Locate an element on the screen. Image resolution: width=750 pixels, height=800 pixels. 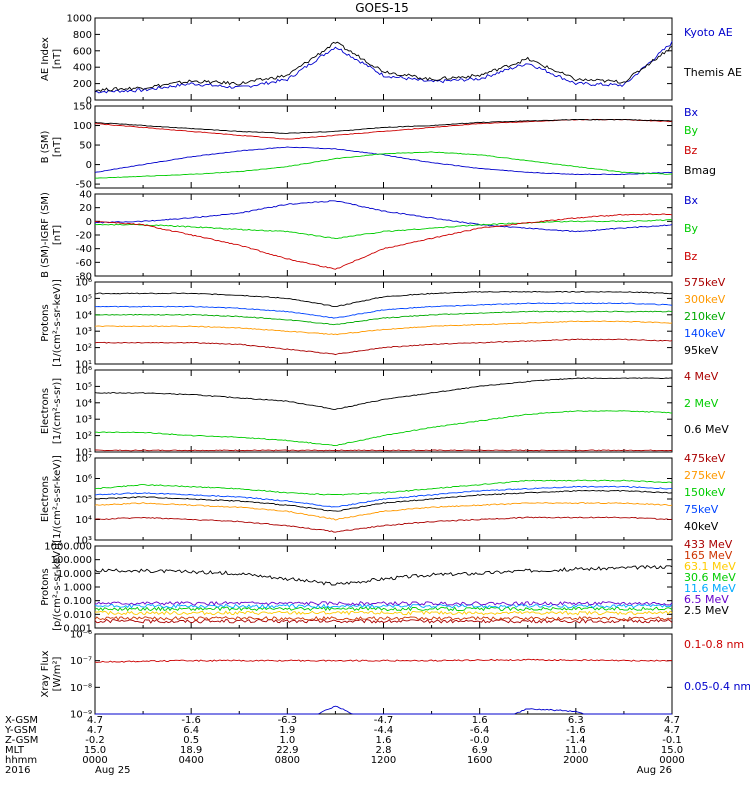
y-axis-title: B (SM)-IGRF (SM) is located at coordinates (45, 235).